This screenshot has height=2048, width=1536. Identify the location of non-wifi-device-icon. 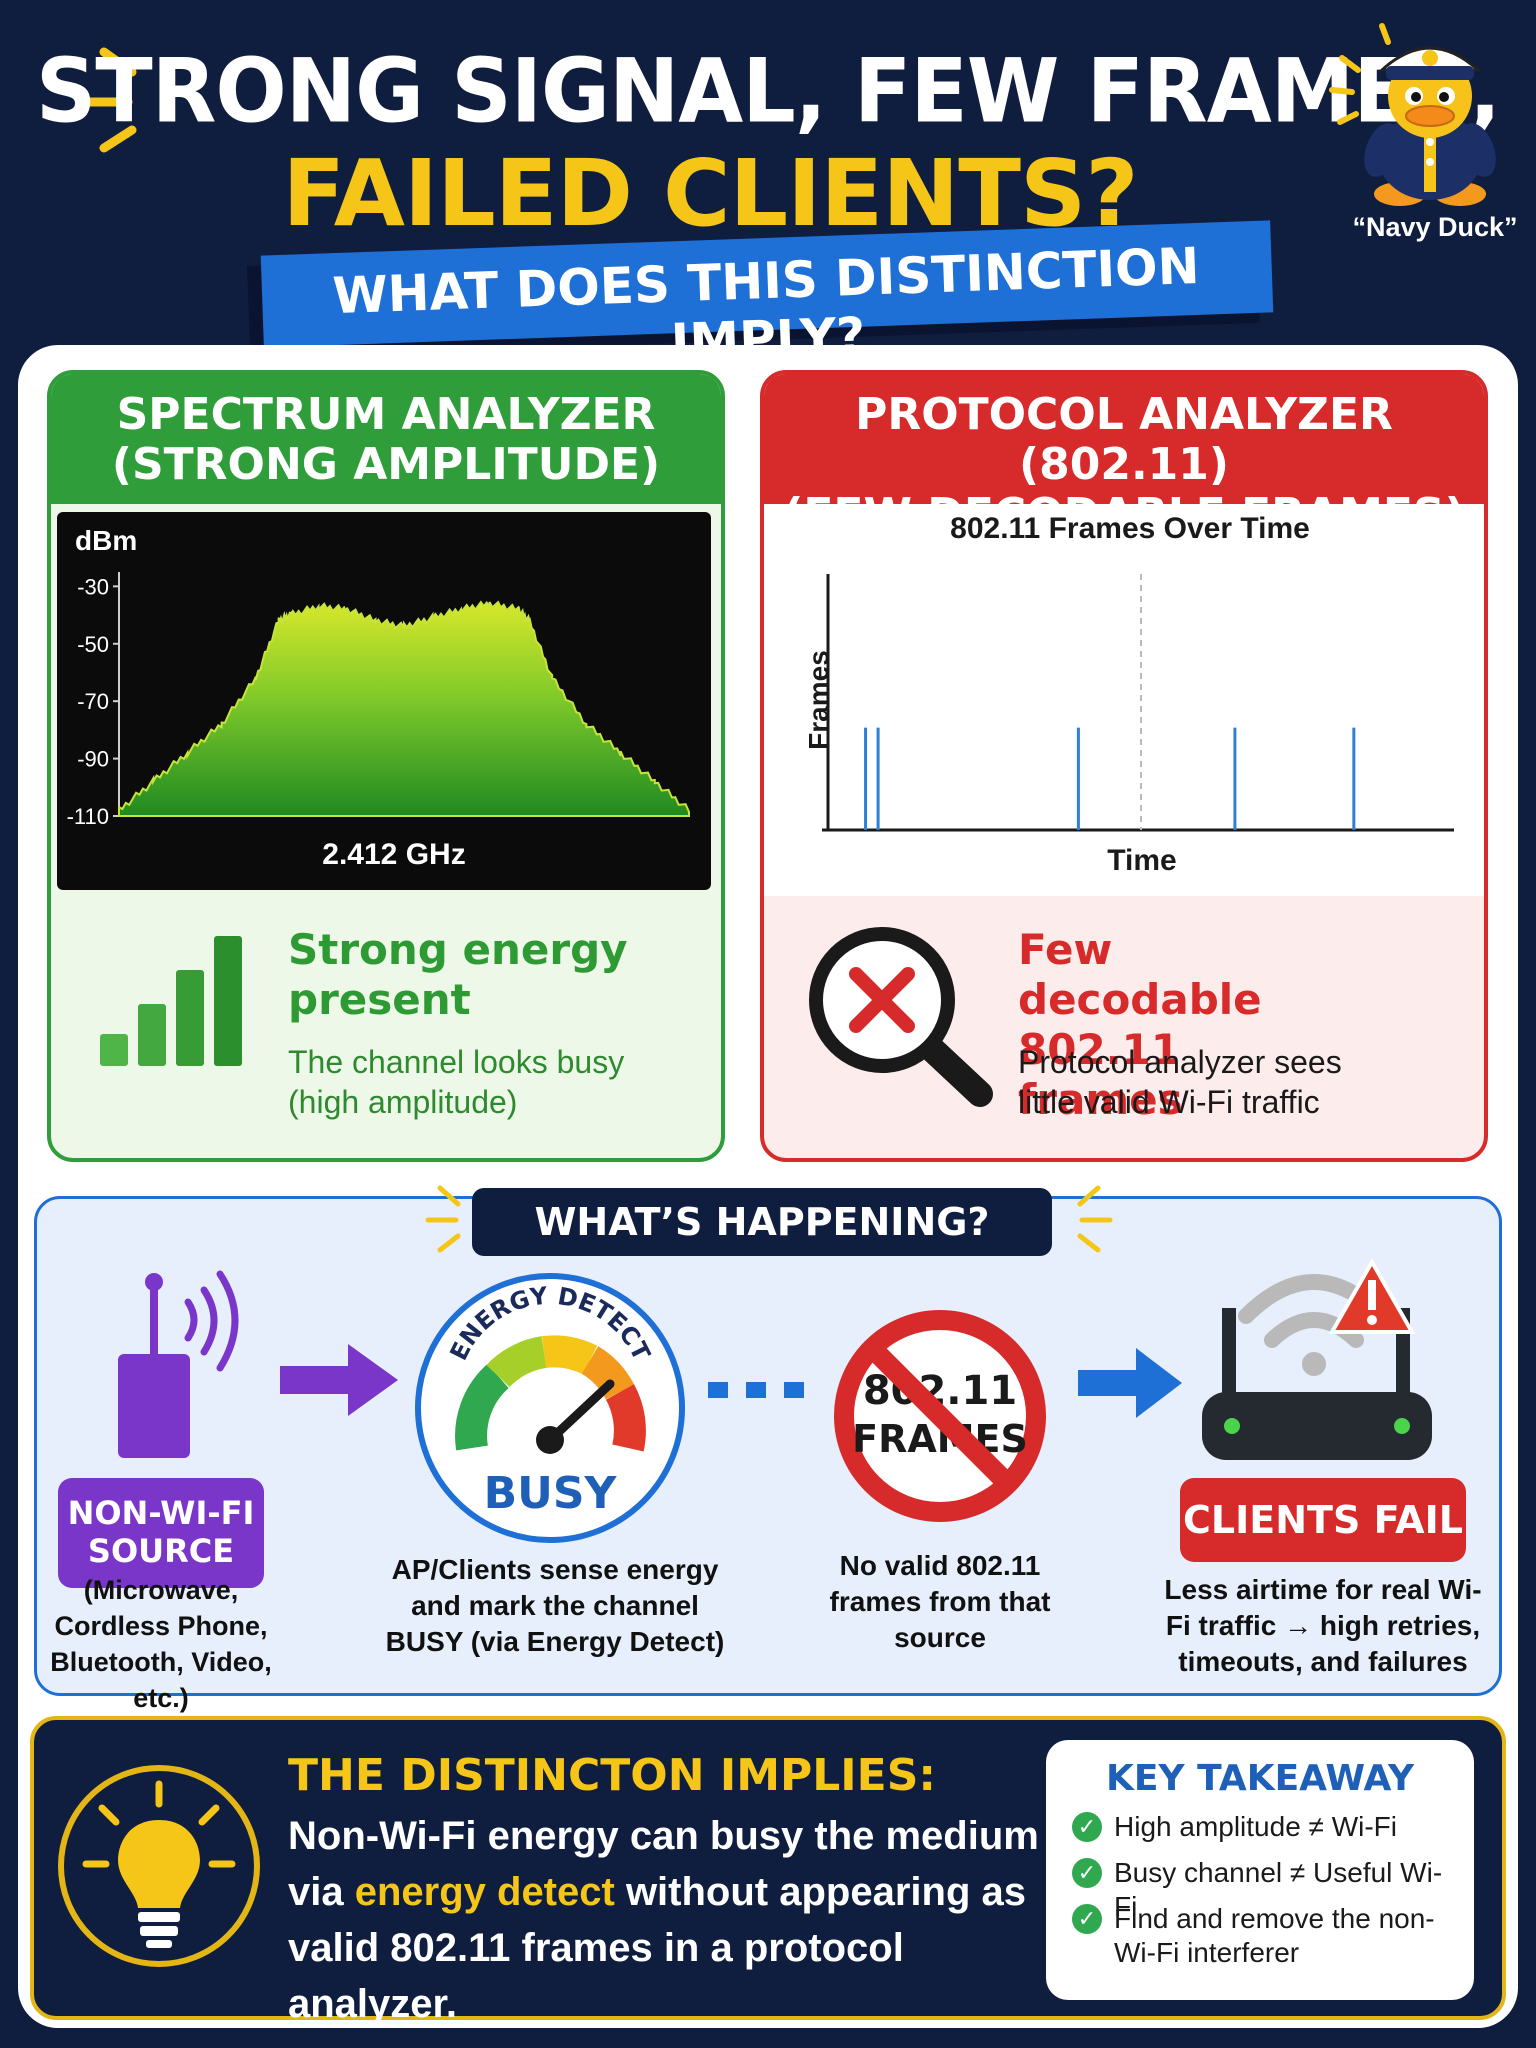
(178, 1364).